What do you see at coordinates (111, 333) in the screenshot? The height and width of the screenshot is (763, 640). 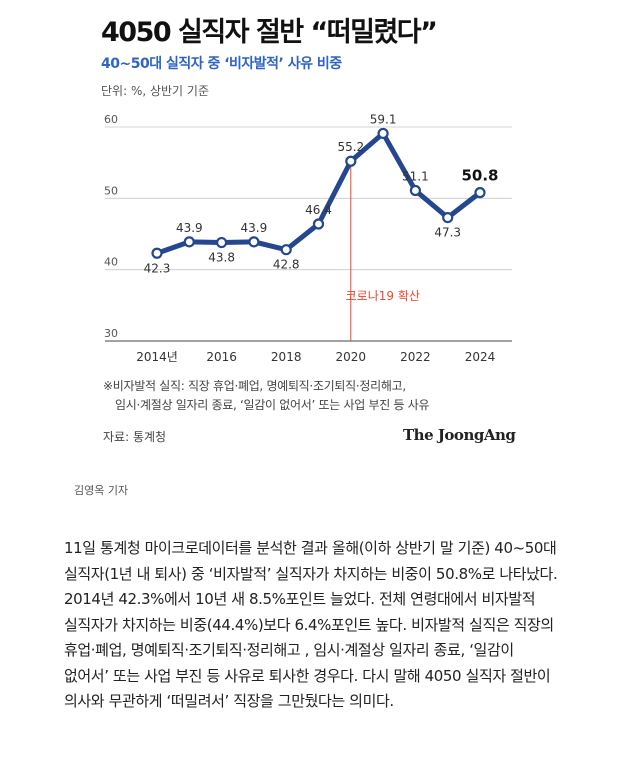 I see `y-tick-label: 30` at bounding box center [111, 333].